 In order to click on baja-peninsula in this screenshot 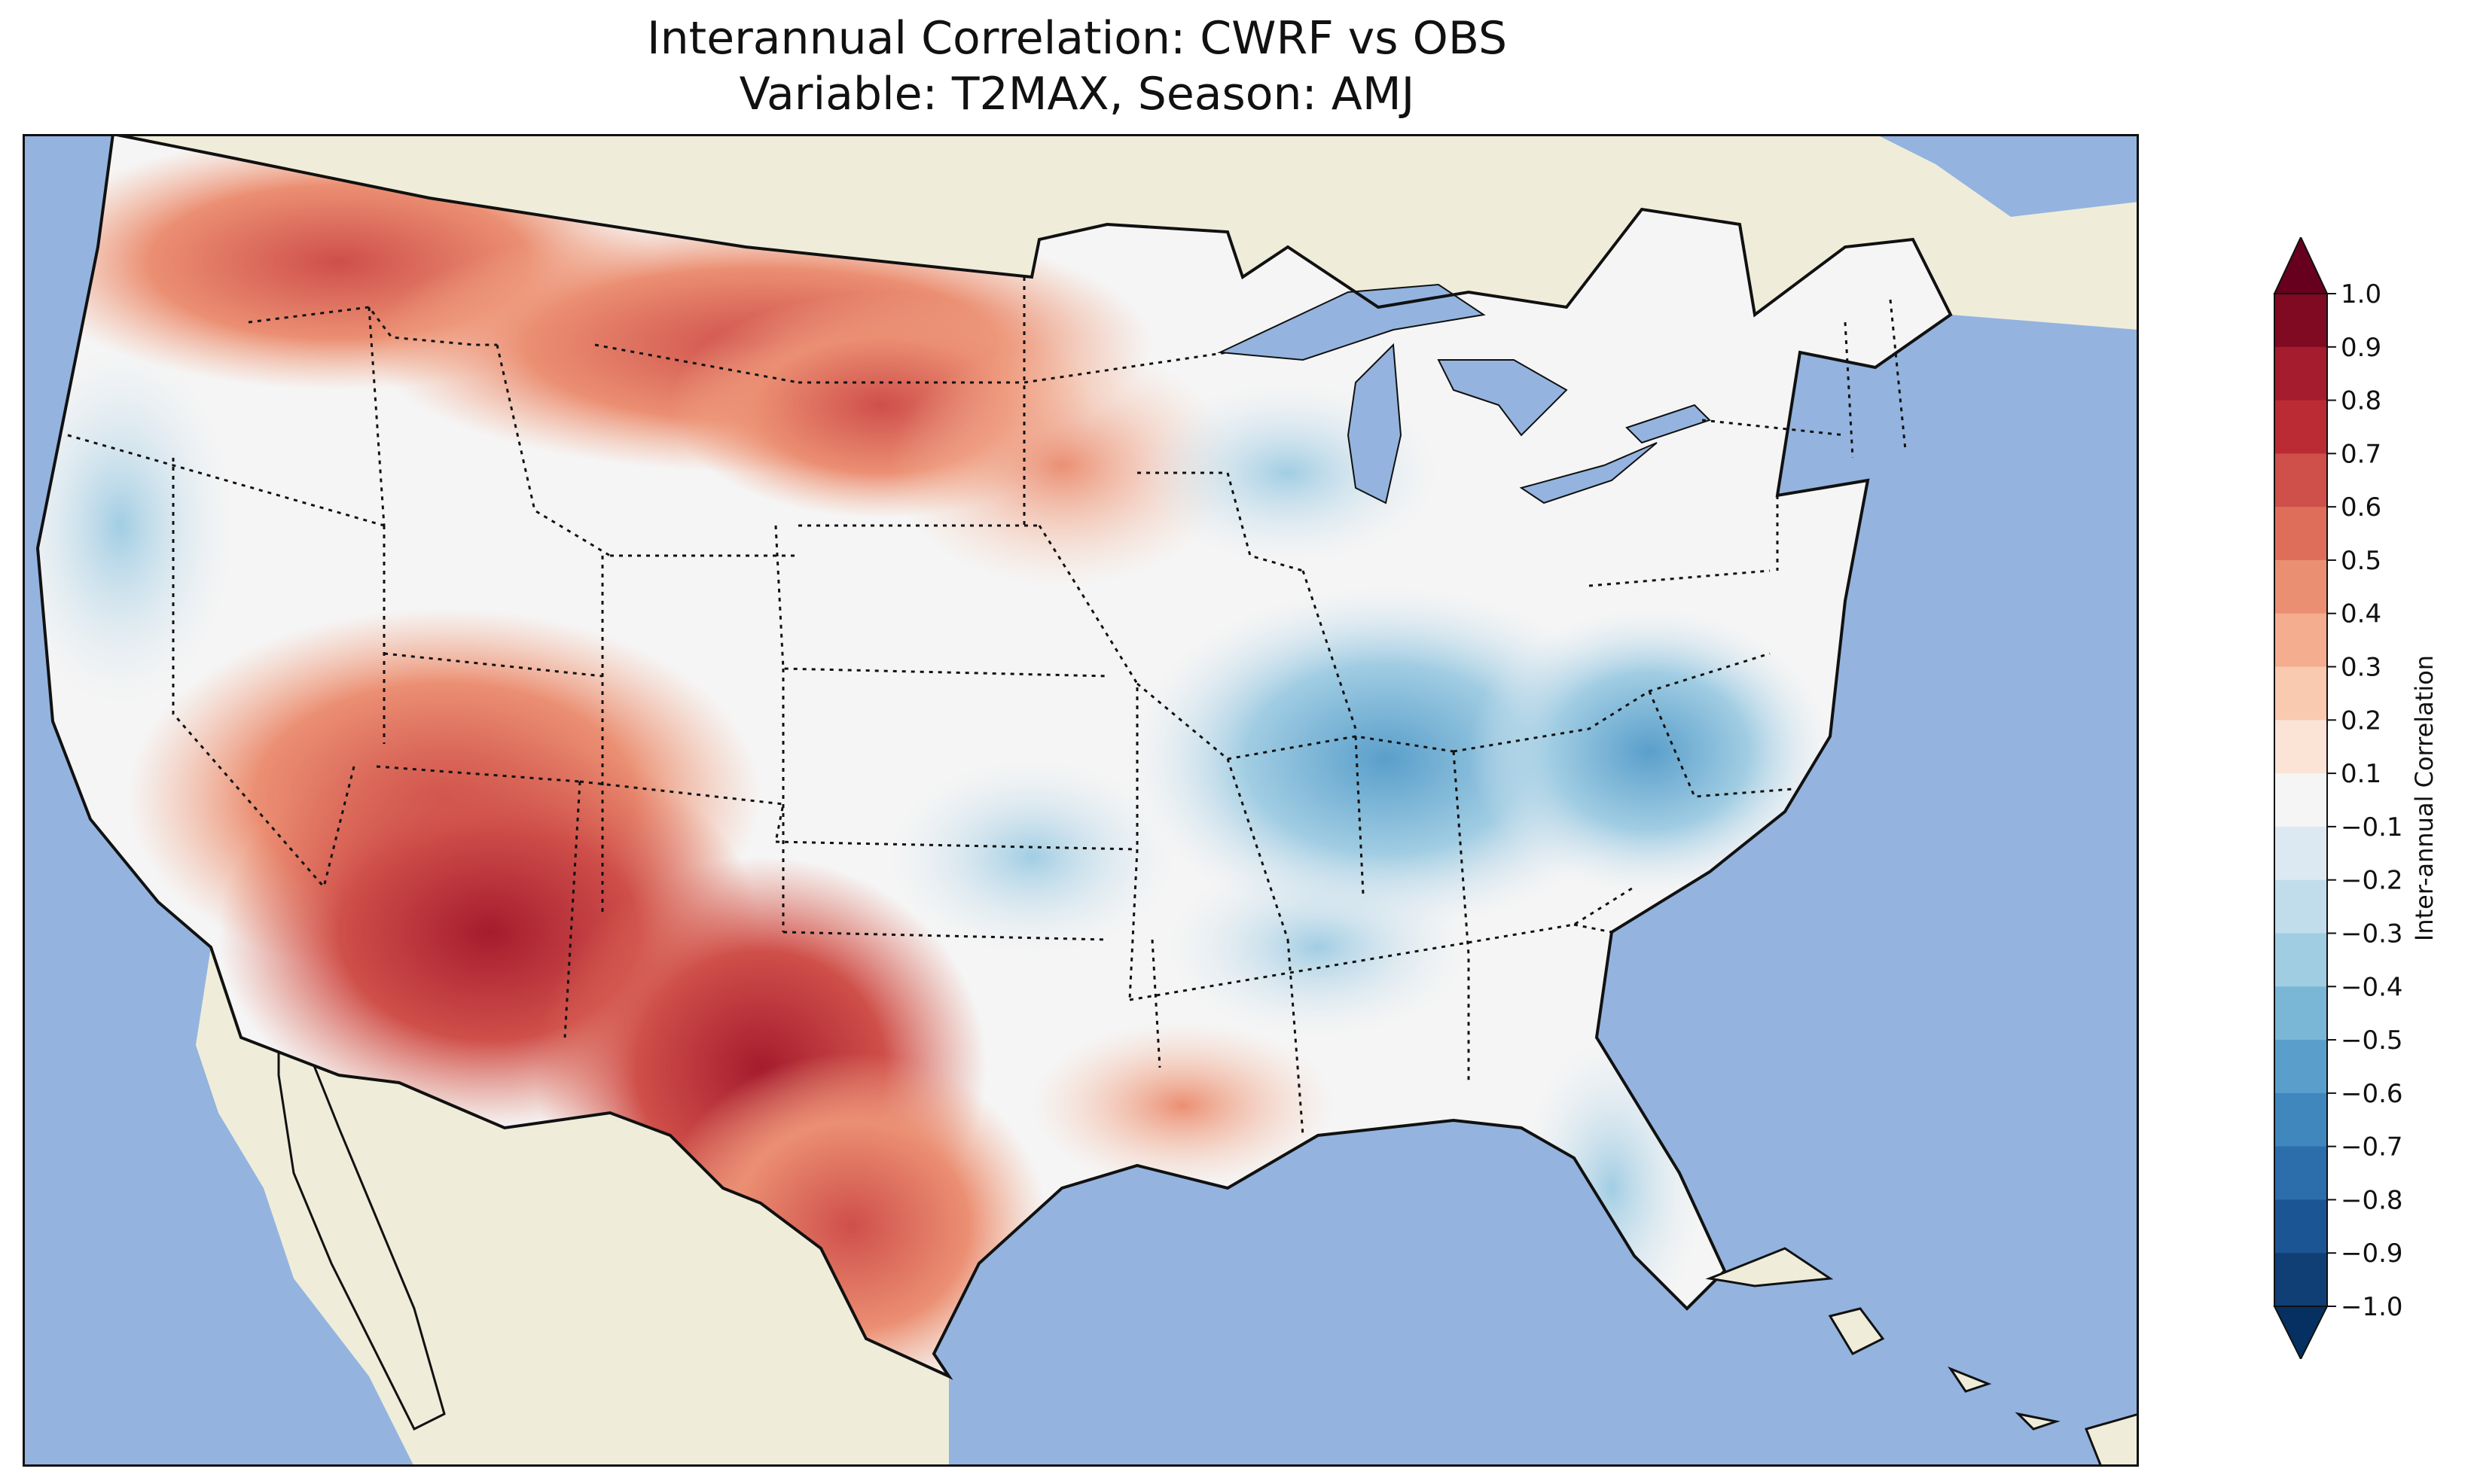, I will do `click(361, 1207)`.